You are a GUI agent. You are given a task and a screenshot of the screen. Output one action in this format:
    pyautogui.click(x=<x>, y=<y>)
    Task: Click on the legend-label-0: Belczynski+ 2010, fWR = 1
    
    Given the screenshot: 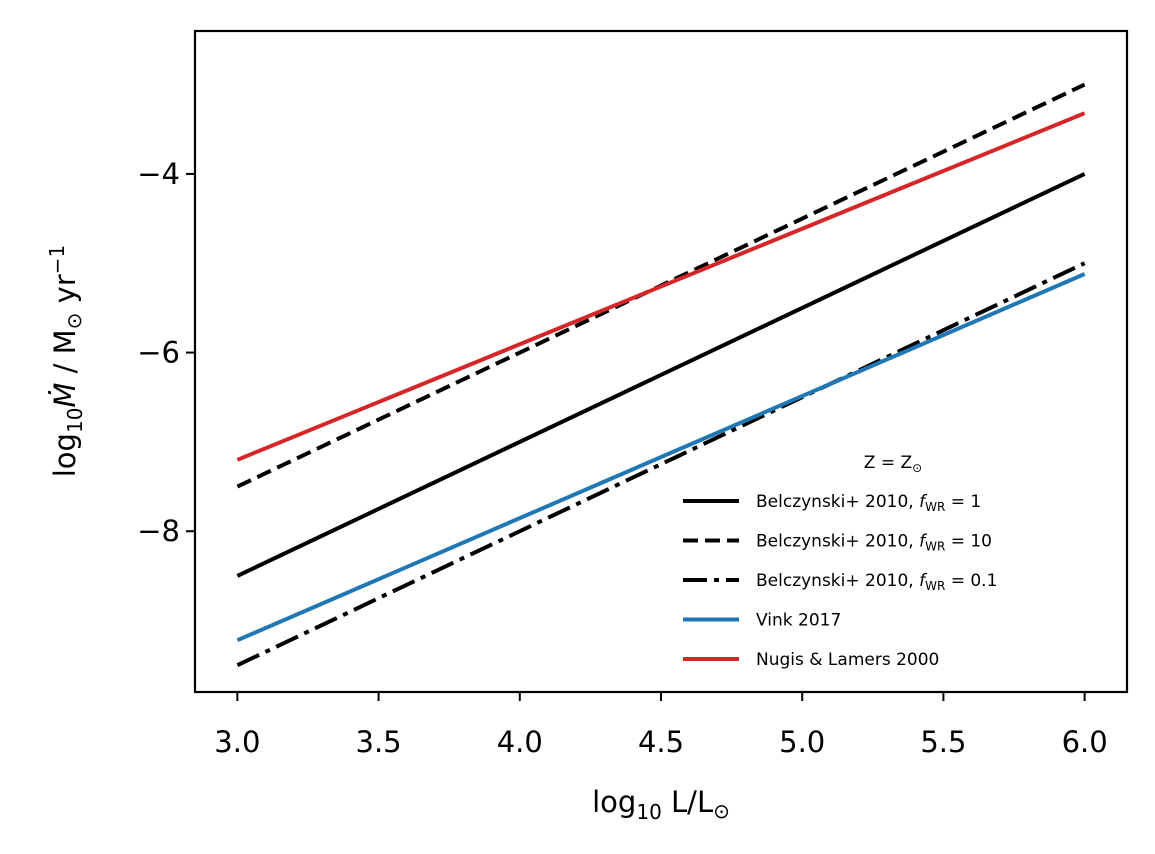 What is the action you would take?
    pyautogui.click(x=868, y=503)
    